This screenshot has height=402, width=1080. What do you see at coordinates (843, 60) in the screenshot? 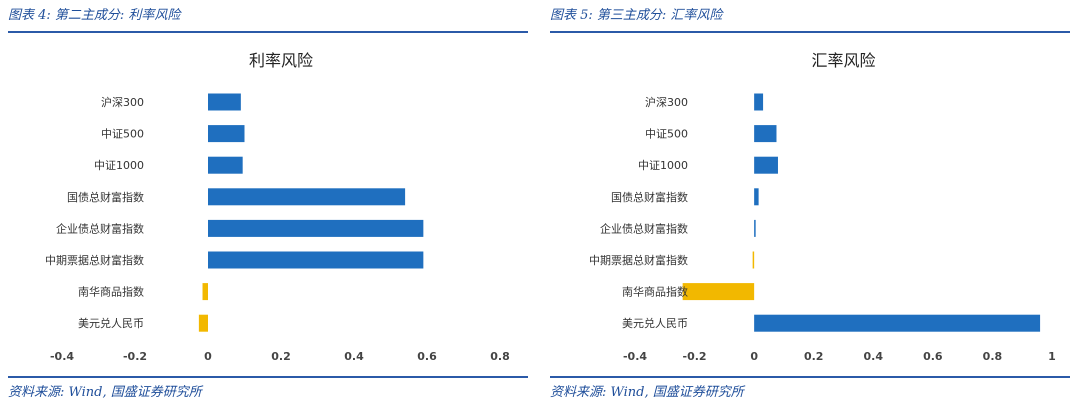
I see `chart-title: 汇率风险` at bounding box center [843, 60].